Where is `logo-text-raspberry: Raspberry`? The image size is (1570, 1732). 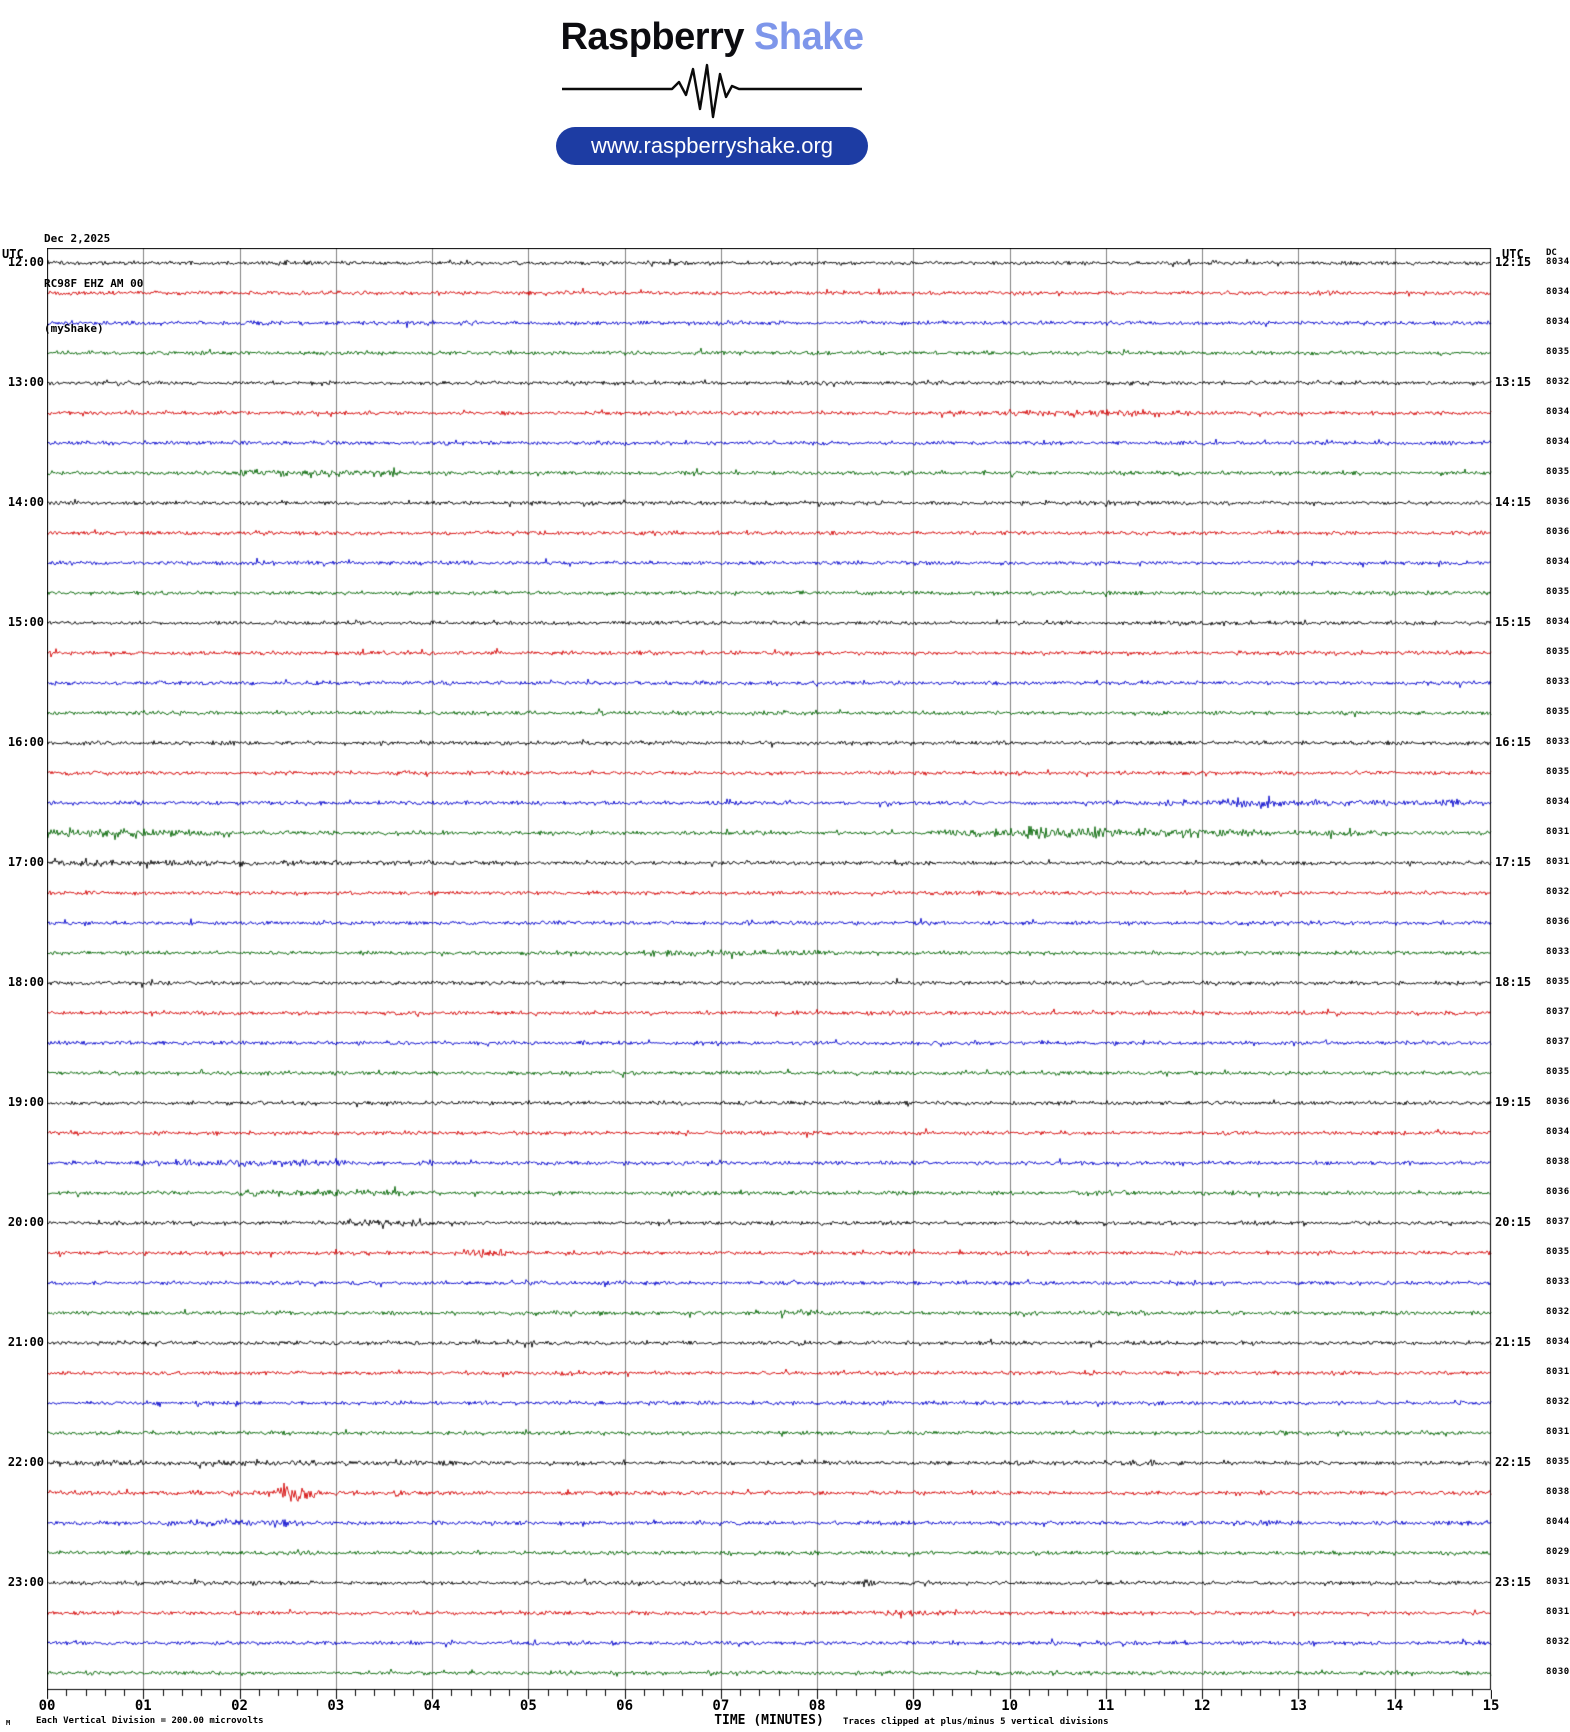 logo-text-raspberry: Raspberry is located at coordinates (652, 37).